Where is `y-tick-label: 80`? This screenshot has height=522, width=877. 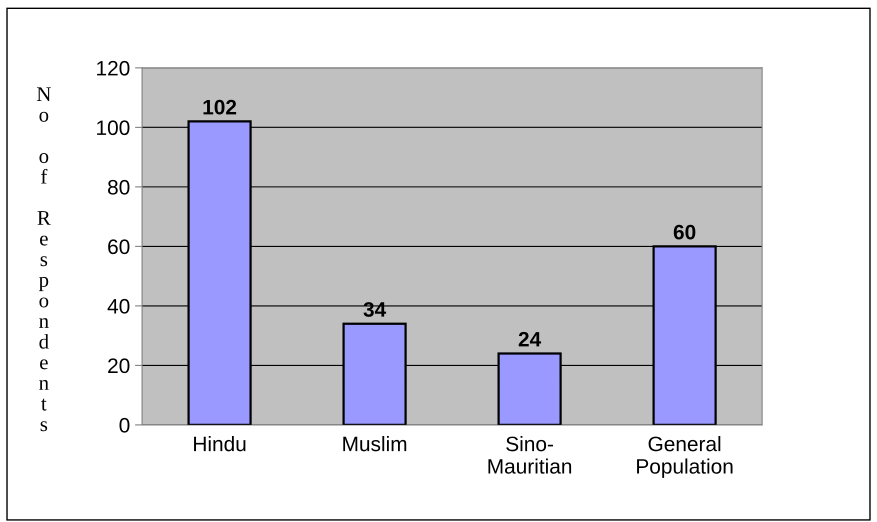
y-tick-label: 80 is located at coordinates (119, 187).